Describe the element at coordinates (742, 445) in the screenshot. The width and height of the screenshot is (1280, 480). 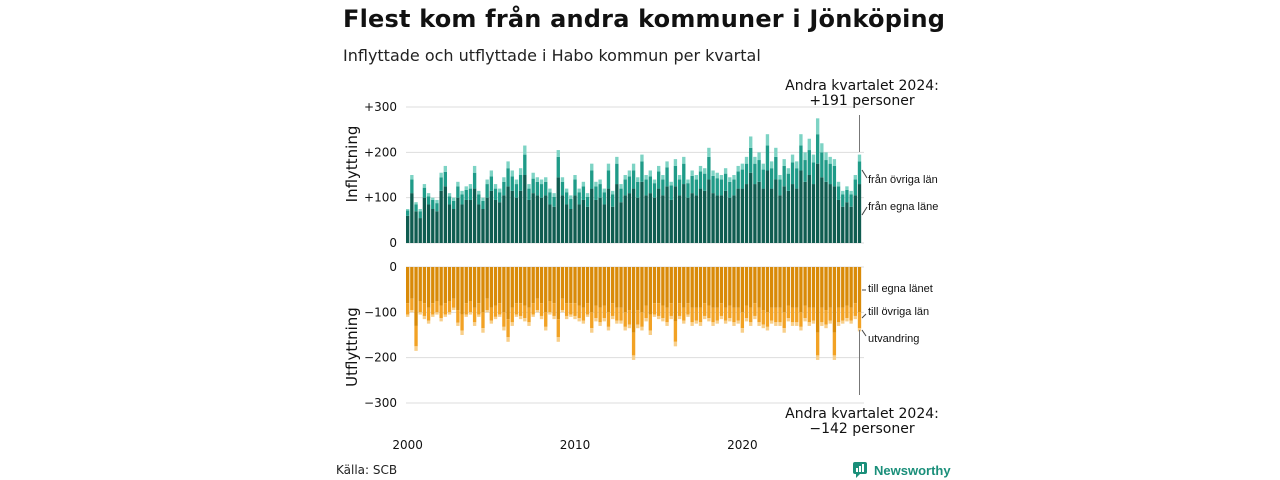
I see `x-tick-label: 2020` at that location.